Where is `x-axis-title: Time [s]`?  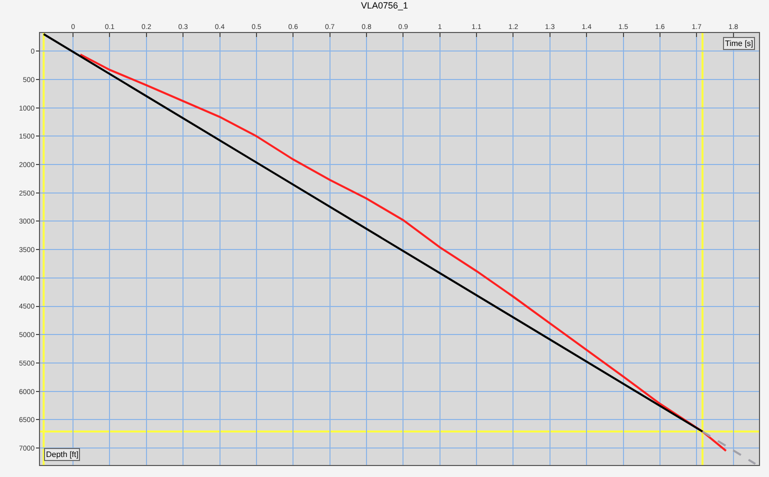
x-axis-title: Time [s] is located at coordinates (739, 43).